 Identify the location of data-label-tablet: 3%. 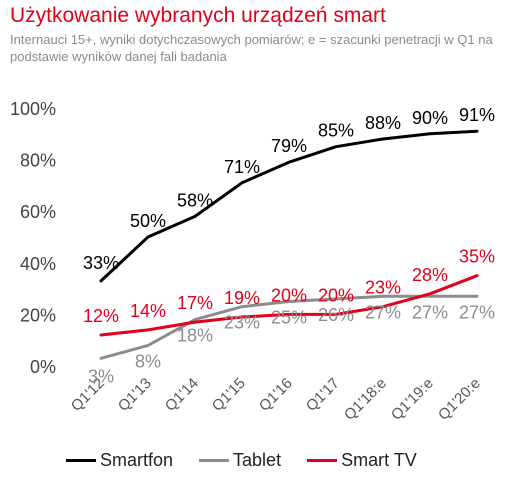
(101, 376).